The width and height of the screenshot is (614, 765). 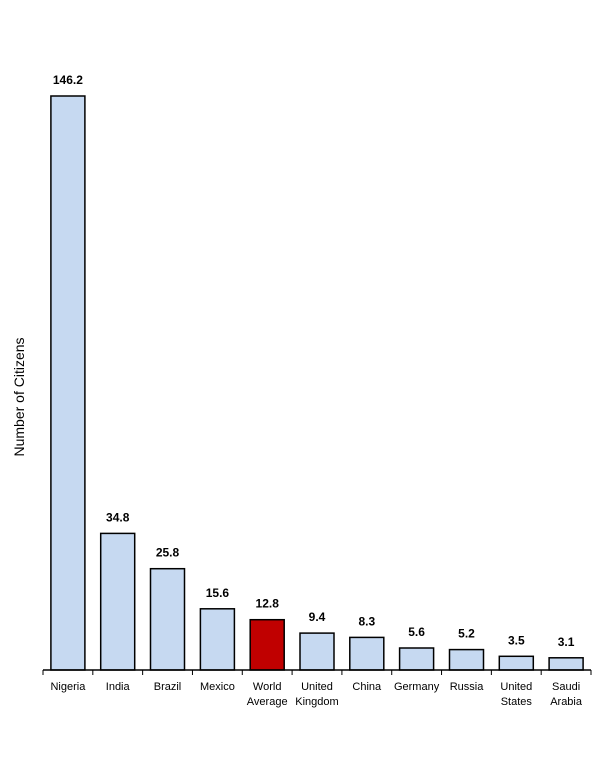 I want to click on bar-value-label: 15.6, so click(x=218, y=593).